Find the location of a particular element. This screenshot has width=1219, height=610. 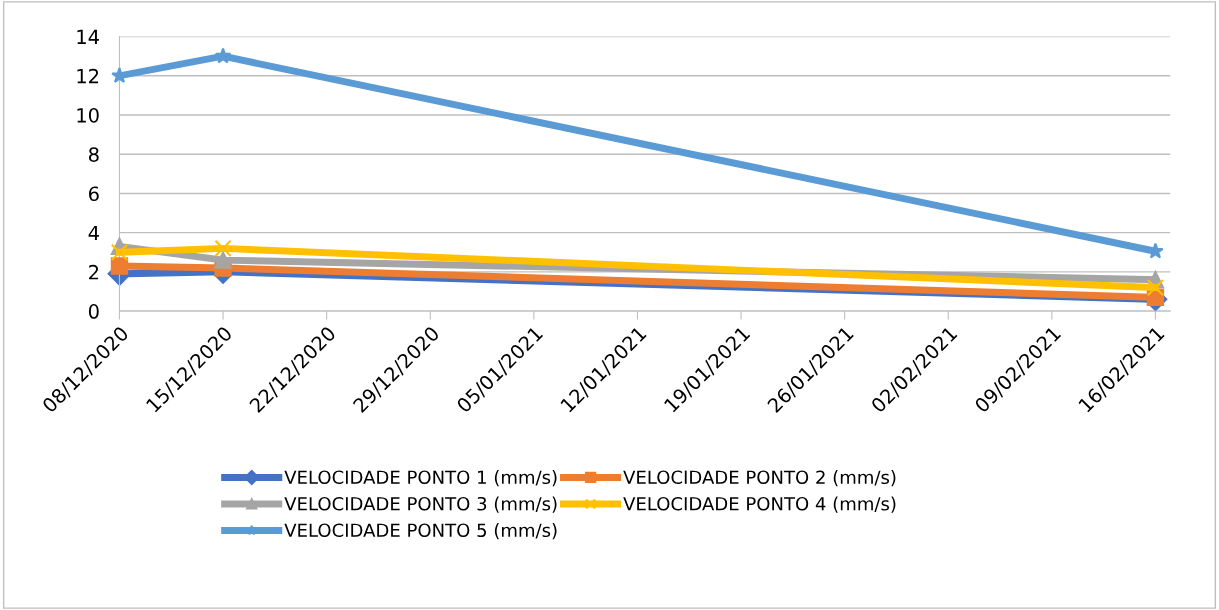

y-tick-label: 2 is located at coordinates (94, 272).